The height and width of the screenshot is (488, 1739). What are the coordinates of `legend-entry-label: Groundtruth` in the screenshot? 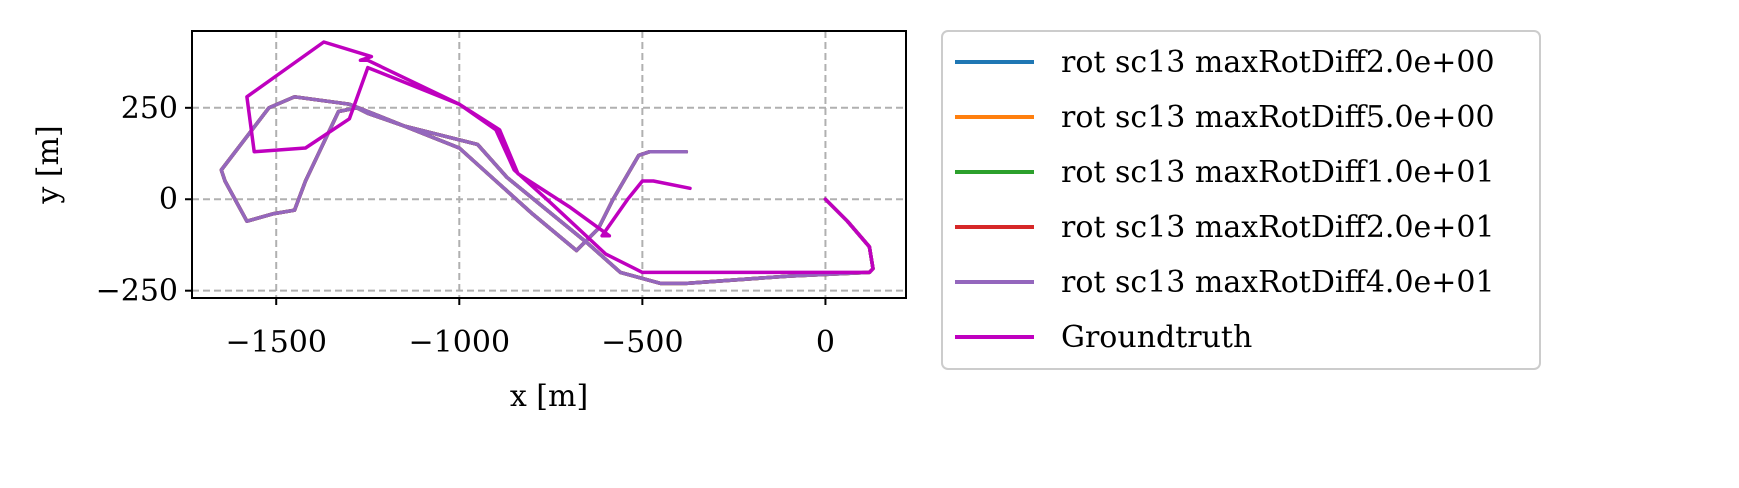 It's located at (1156, 337).